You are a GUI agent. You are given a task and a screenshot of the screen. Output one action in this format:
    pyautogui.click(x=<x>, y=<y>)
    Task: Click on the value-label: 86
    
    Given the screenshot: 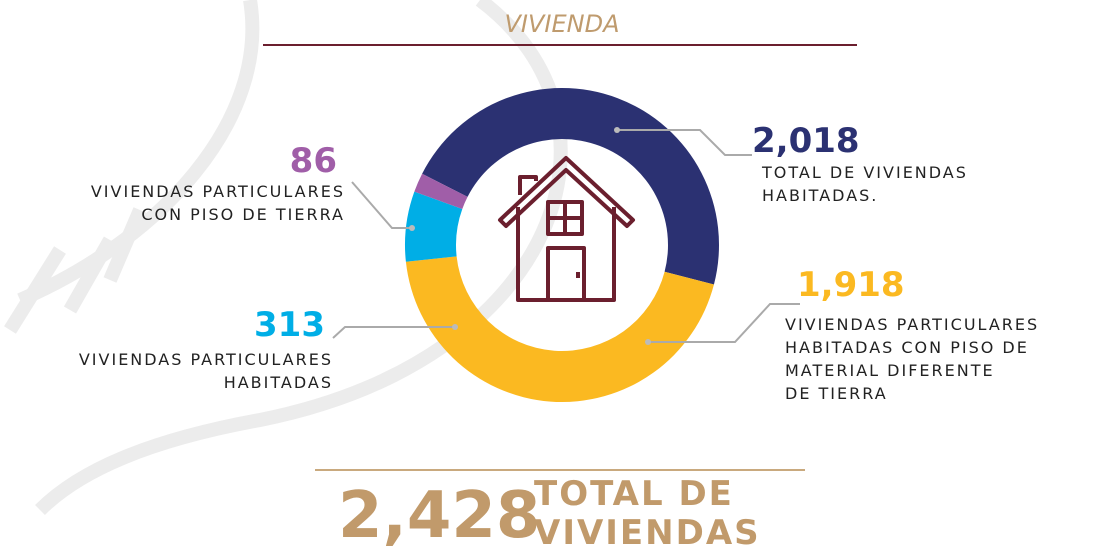 What is the action you would take?
    pyautogui.click(x=313, y=161)
    